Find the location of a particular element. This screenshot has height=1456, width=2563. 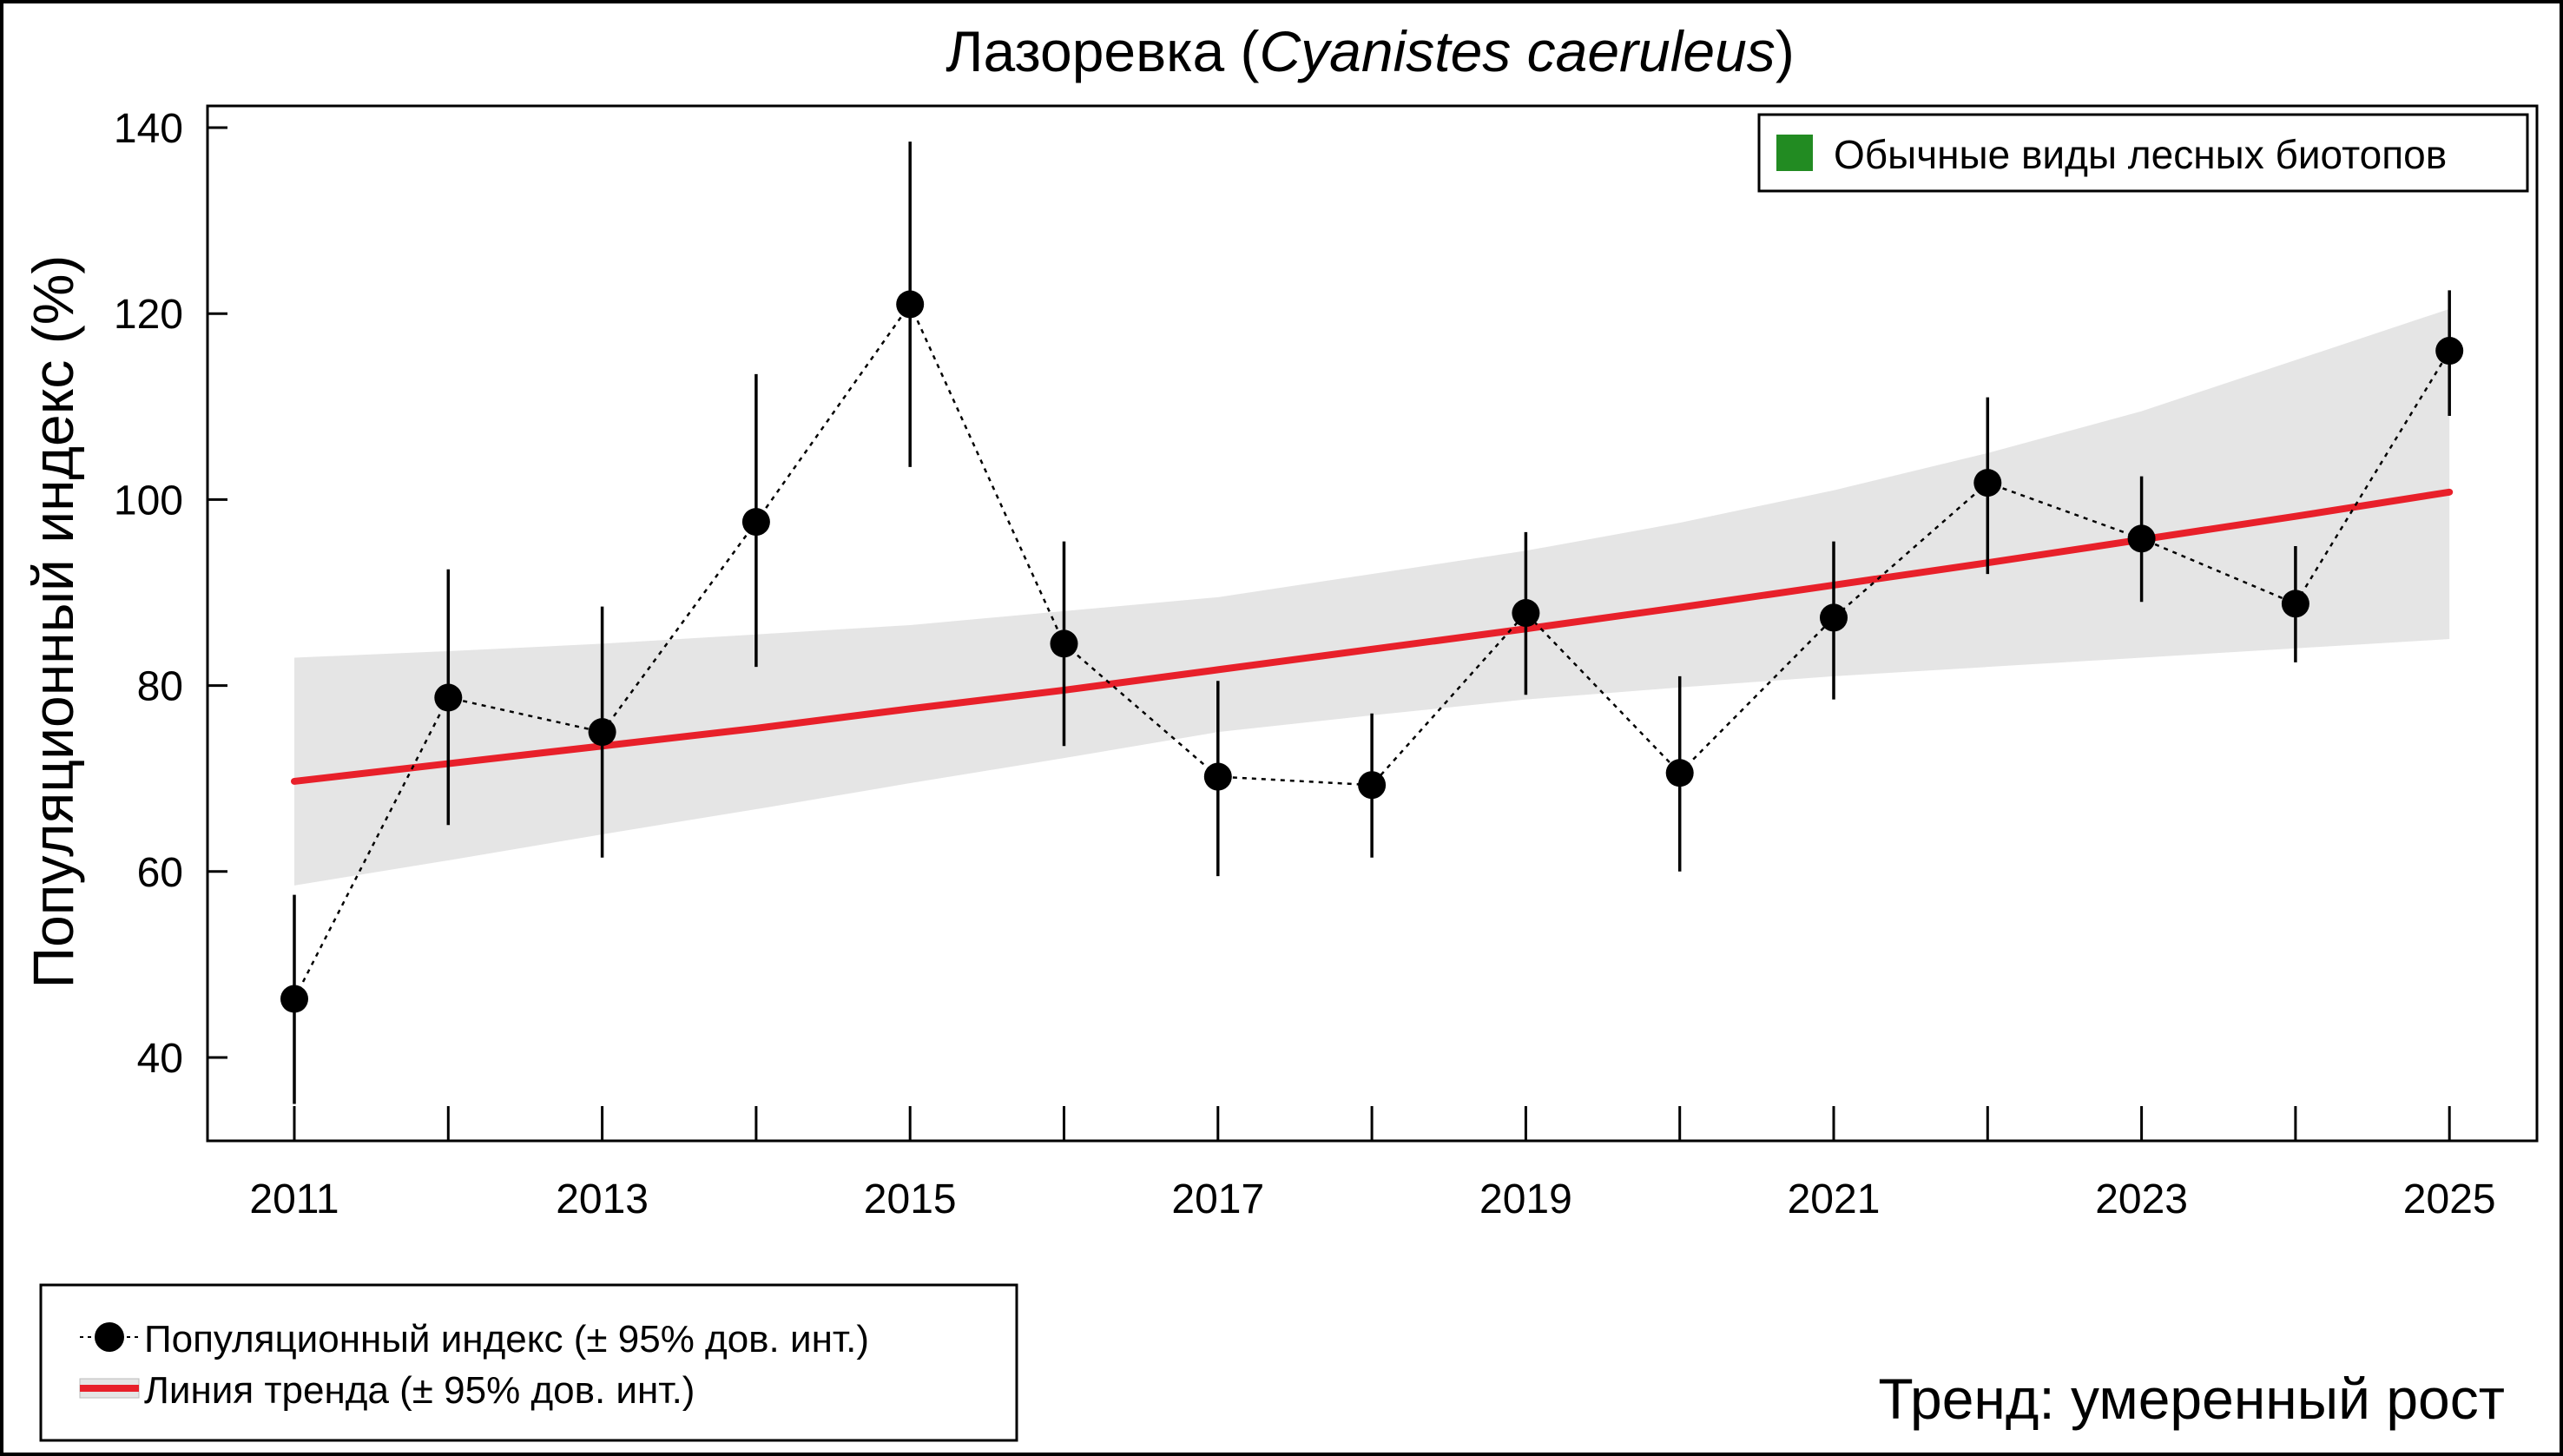

x-tick-label-2025: 2025 is located at coordinates (2449, 1199).